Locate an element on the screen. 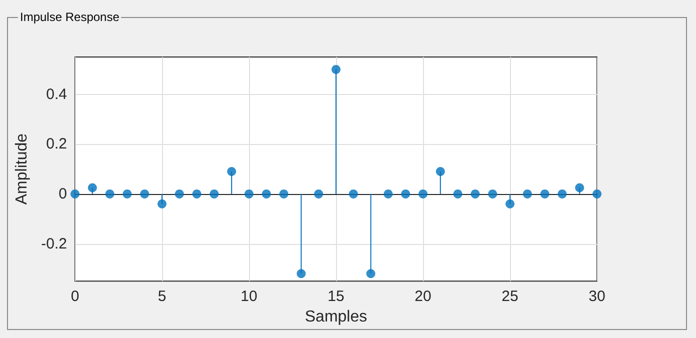 The image size is (696, 338). x-tick-label: 30 is located at coordinates (597, 297).